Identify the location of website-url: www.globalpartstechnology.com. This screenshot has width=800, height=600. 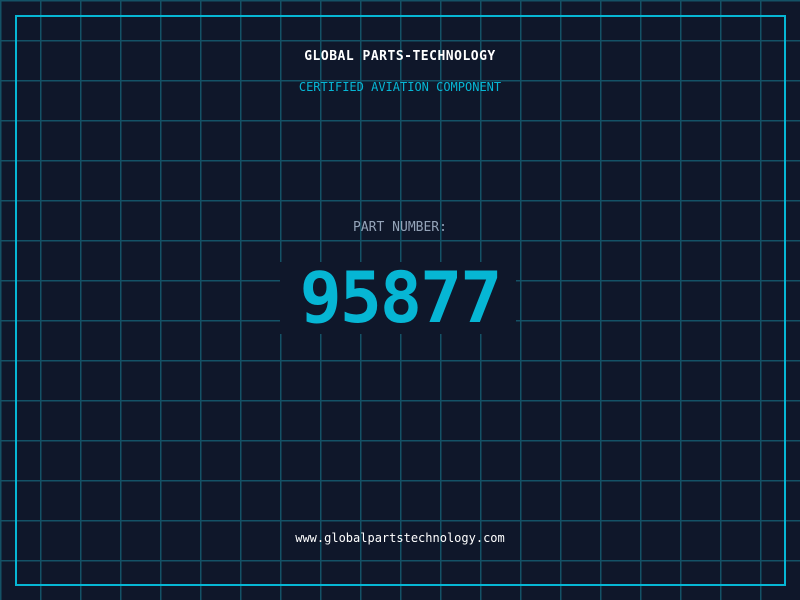
(400, 538).